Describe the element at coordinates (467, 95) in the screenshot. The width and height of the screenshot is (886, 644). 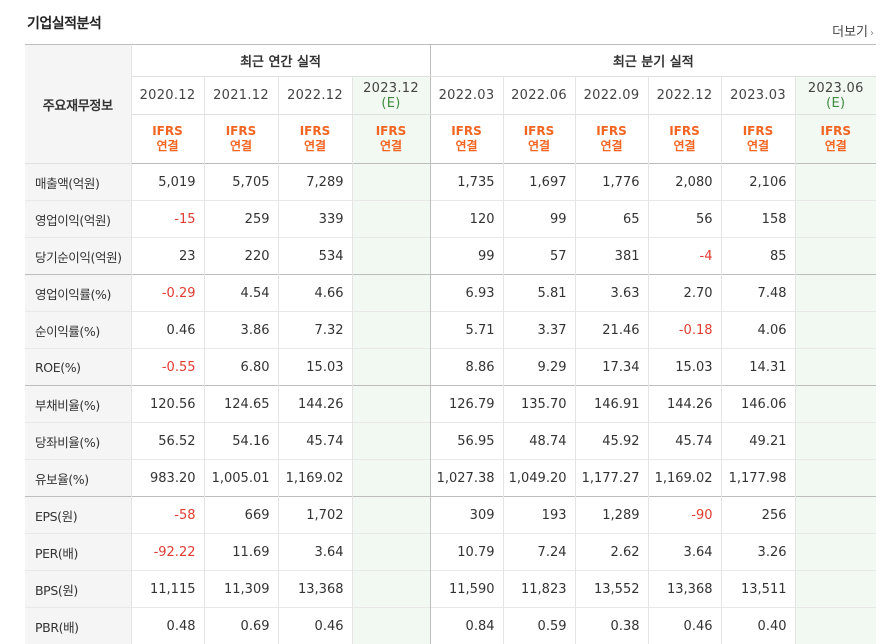
I see `period-label: 2022.03` at that location.